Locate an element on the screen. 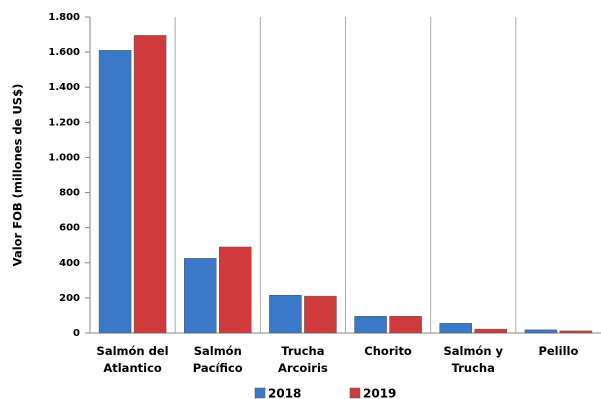  y-tick-label: 600 is located at coordinates (69, 228).